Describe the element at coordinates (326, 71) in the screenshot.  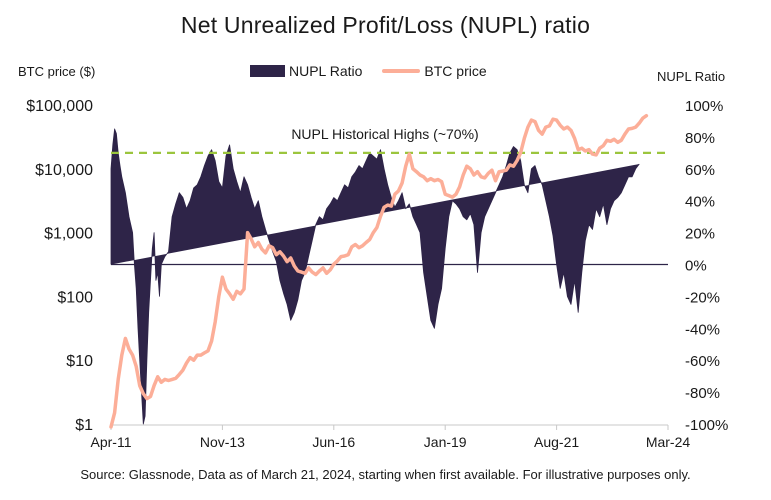
I see `legend-label-nupl: NUPL Ratio` at that location.